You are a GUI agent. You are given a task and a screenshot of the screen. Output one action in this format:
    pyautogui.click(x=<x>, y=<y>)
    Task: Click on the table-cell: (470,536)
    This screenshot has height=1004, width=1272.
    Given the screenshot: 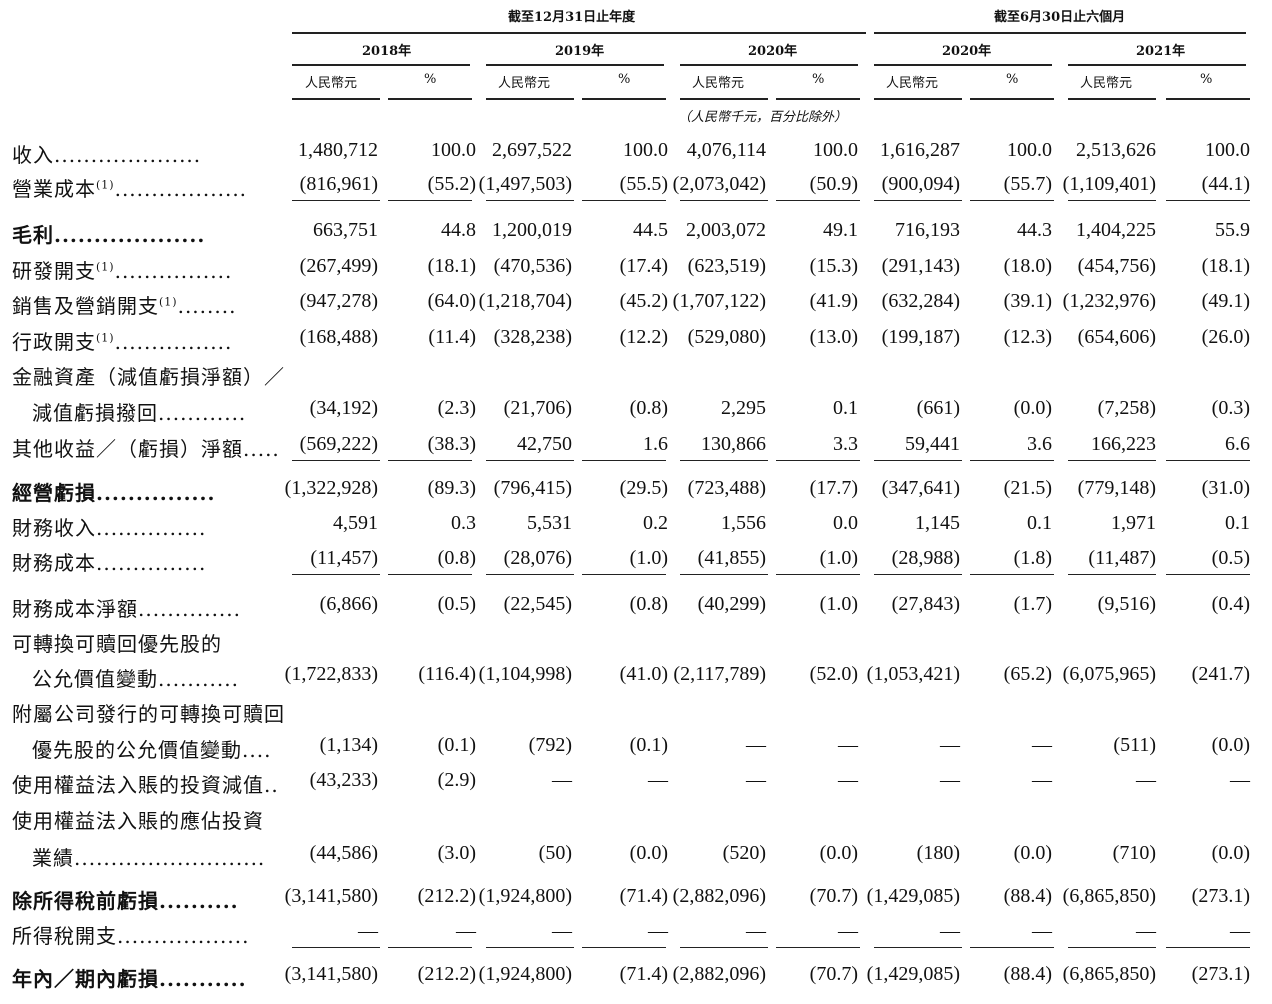 What is the action you would take?
    pyautogui.click(x=532, y=266)
    